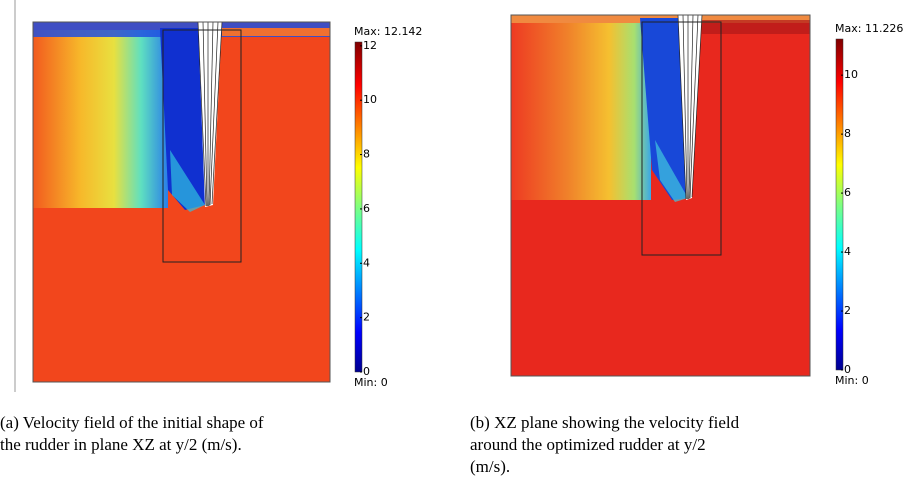 Image resolution: width=914 pixels, height=501 pixels. I want to click on colorbar-tick-label: 12, so click(370, 45).